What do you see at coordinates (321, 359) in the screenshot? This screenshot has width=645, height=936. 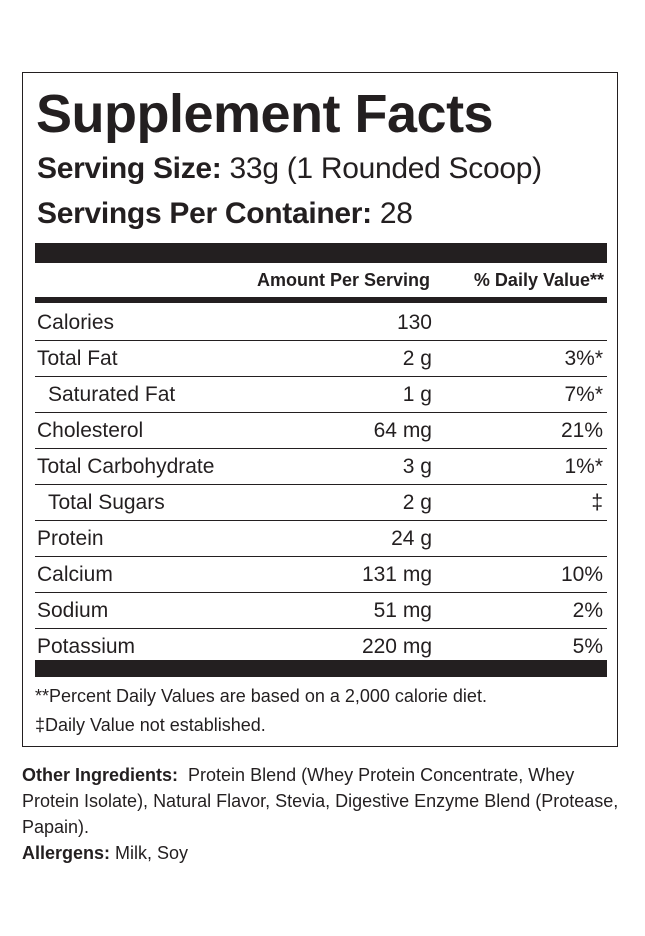 I see `nutrient-row: Total Fat 2 g 3%*` at bounding box center [321, 359].